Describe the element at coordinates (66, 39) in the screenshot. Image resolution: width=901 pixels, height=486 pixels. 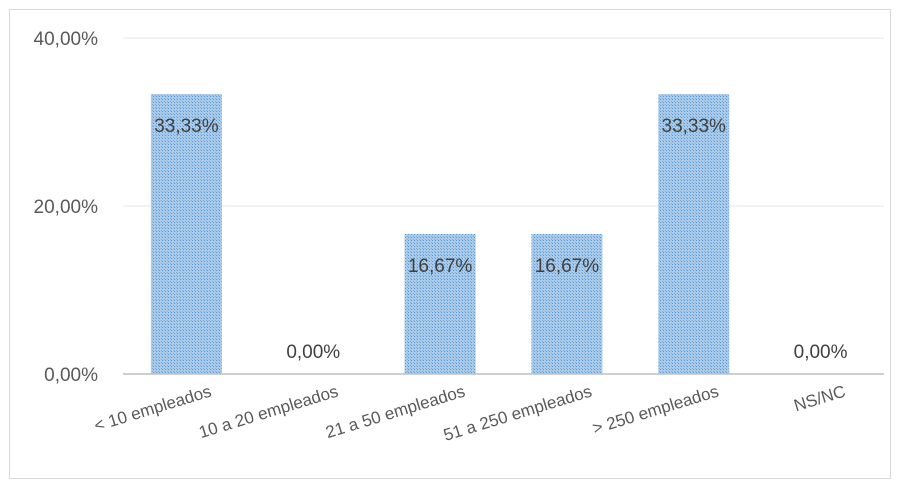
I see `y-tick-label: 40,00%` at that location.